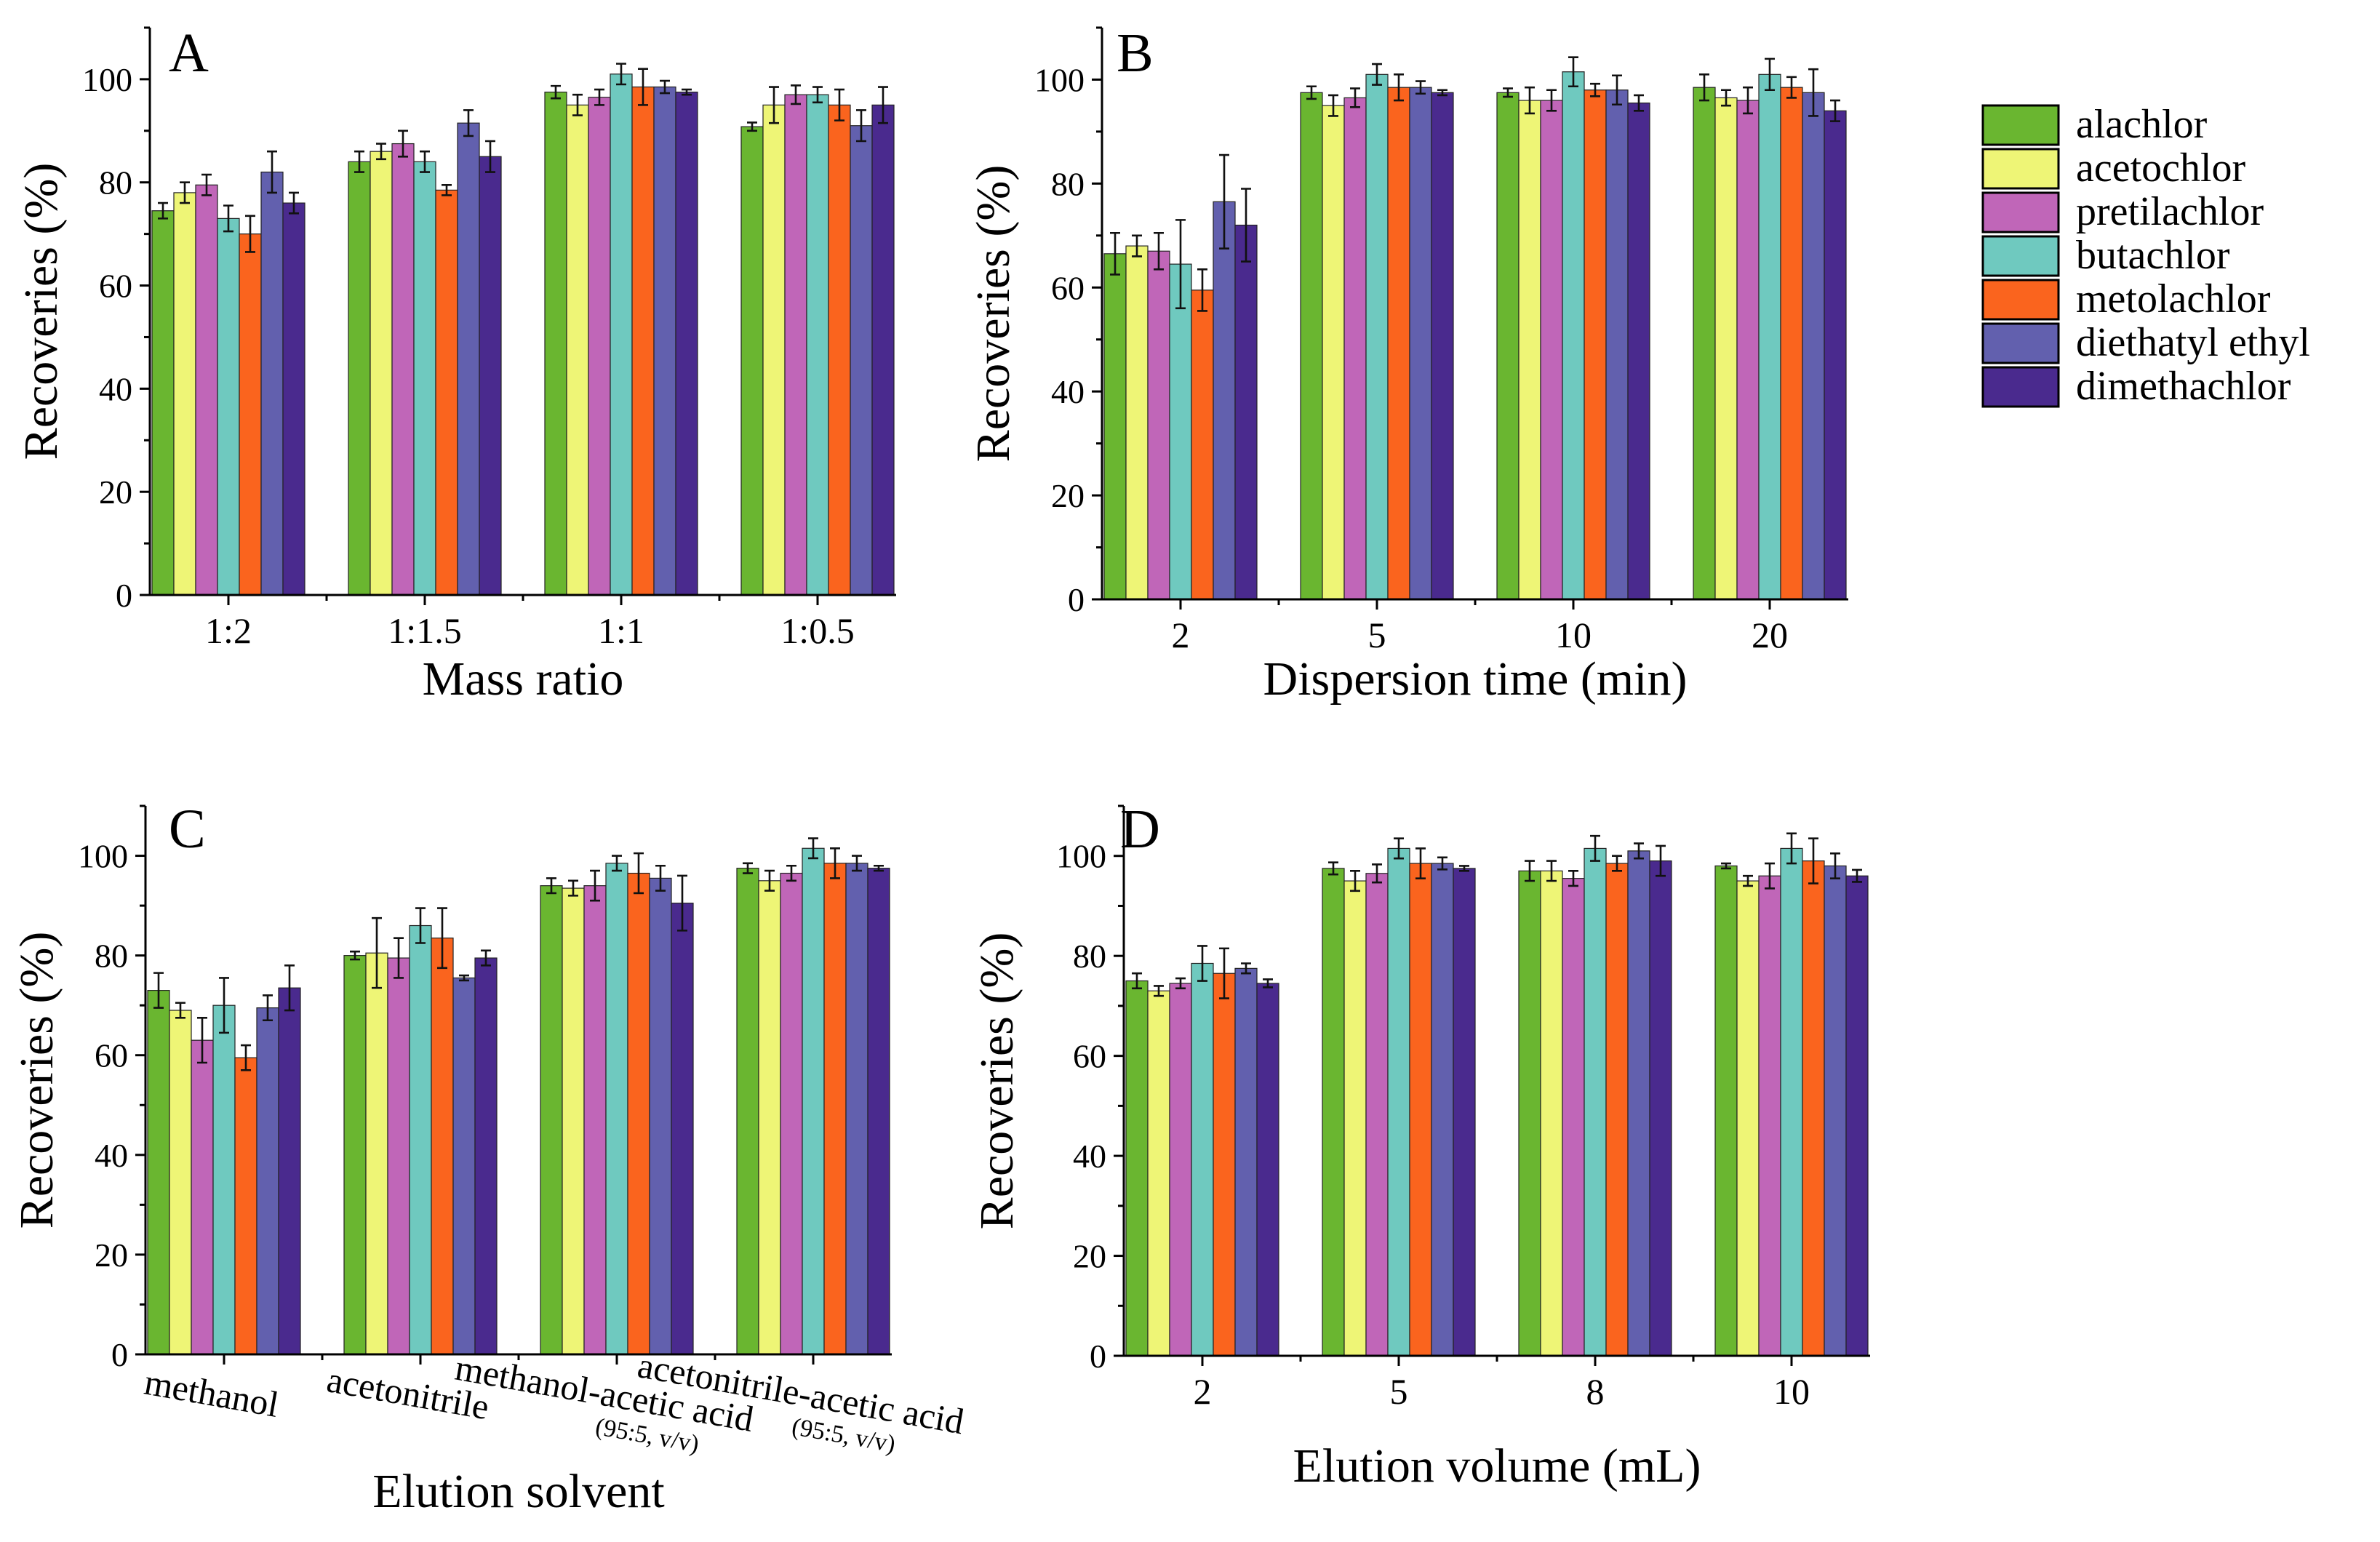 The width and height of the screenshot is (2380, 1542). What do you see at coordinates (115, 388) in the screenshot?
I see `y-tick-label: 40` at bounding box center [115, 388].